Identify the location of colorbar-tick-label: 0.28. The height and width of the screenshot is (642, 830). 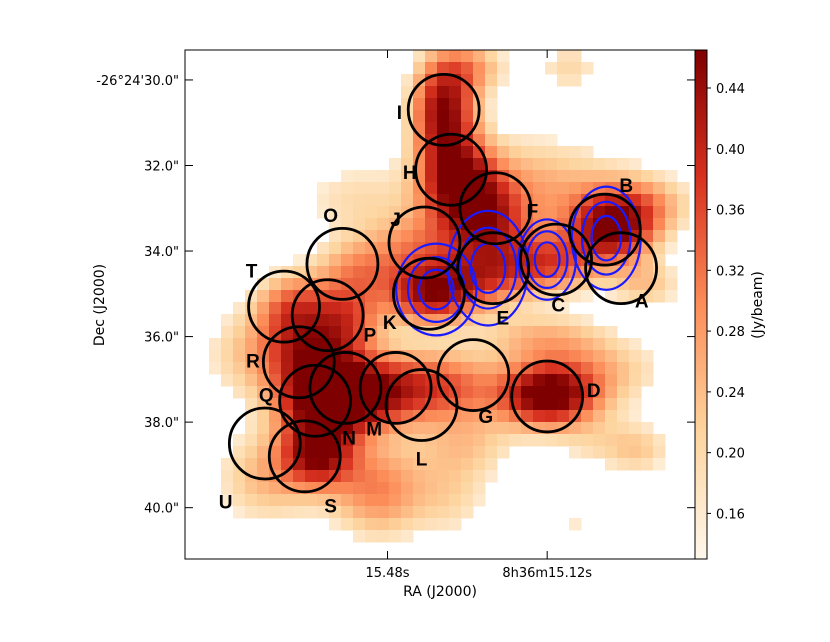
(730, 332).